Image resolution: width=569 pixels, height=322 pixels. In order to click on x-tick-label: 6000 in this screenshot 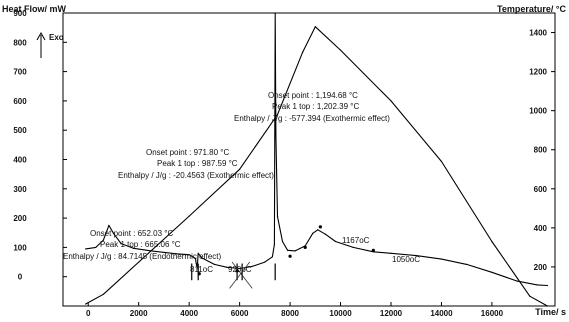, I will do `click(240, 313)`.